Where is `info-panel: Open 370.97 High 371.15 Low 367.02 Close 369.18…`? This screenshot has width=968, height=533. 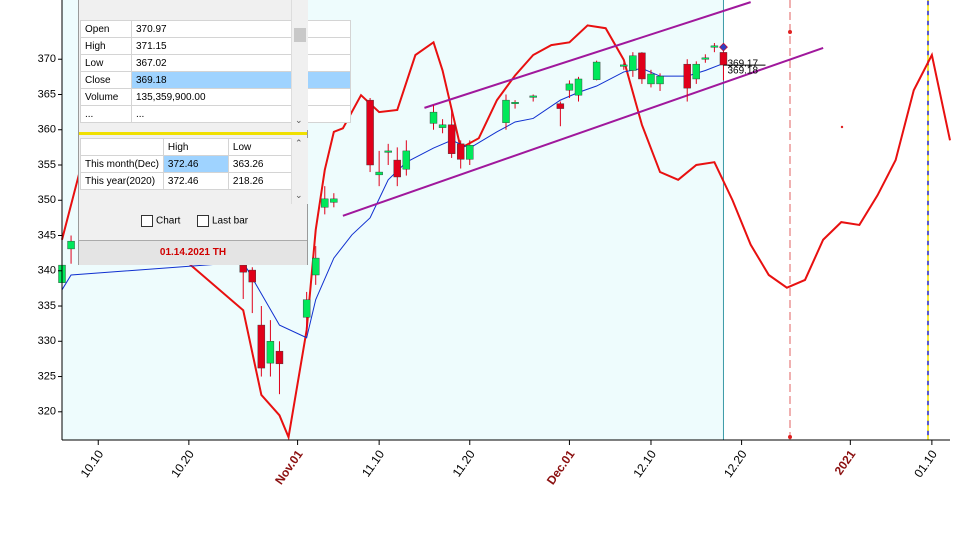 info-panel: Open 370.97 High 371.15 Low 367.02 Close 369.18… is located at coordinates (214, 132).